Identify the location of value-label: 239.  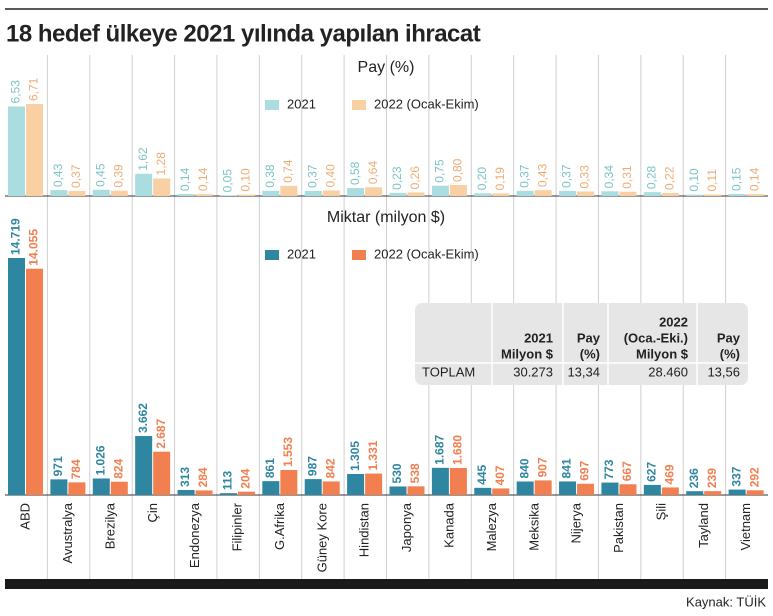
(712, 478).